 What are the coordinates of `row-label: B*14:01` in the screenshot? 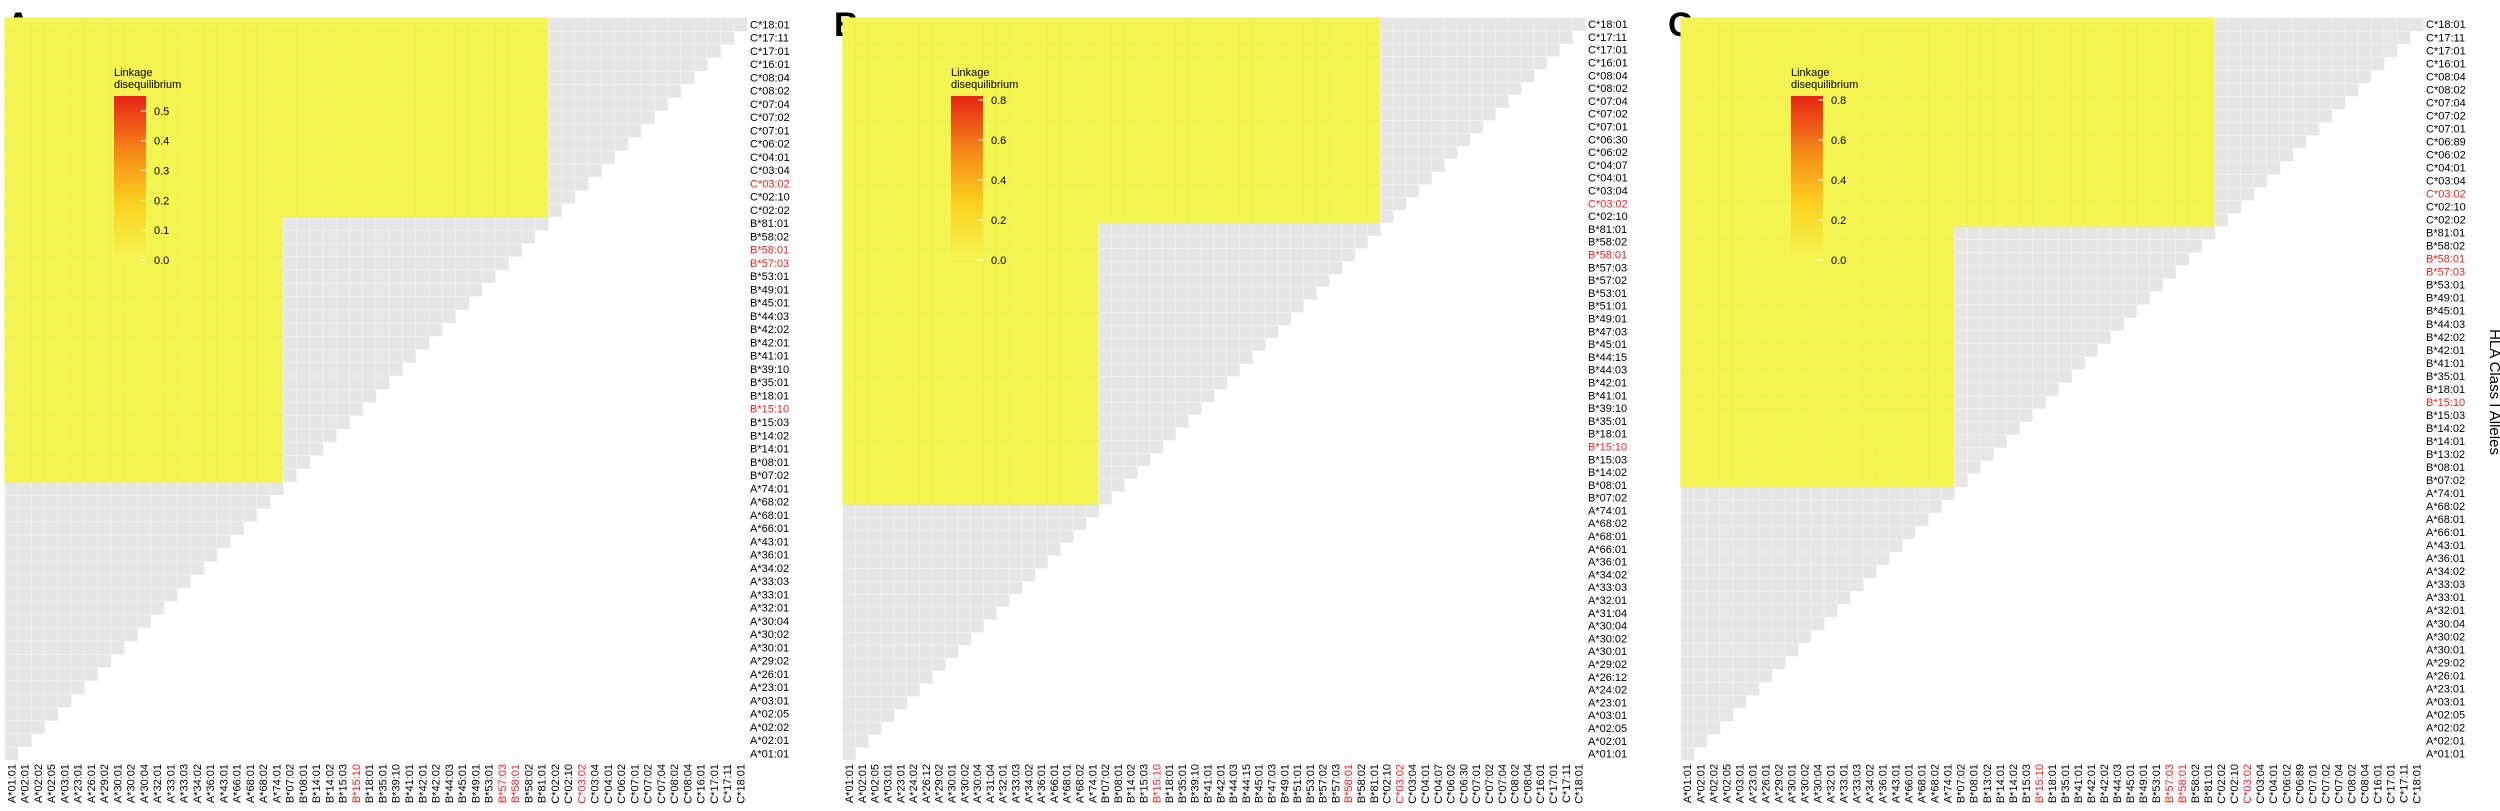 It's located at (769, 450).